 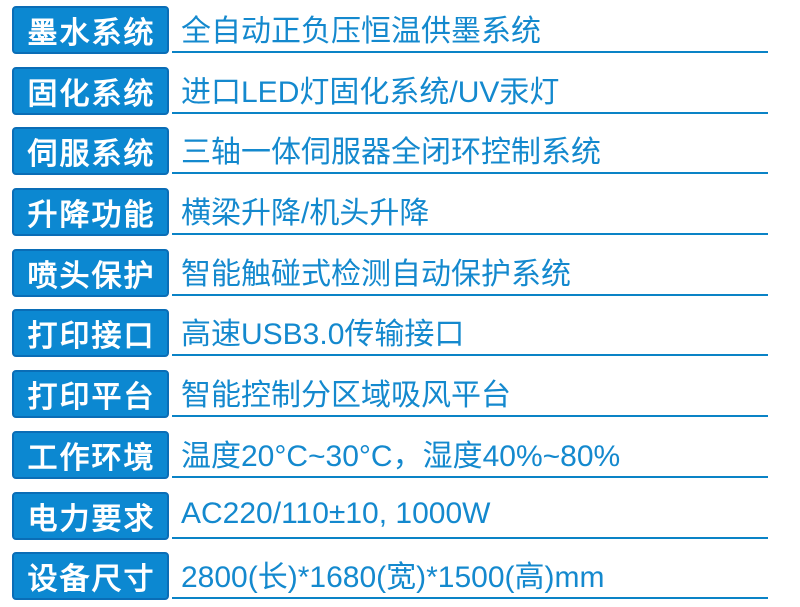 I want to click on spec-row: 伺服系统 三轴一体伺服器全闭环控制系统, so click(x=400, y=151).